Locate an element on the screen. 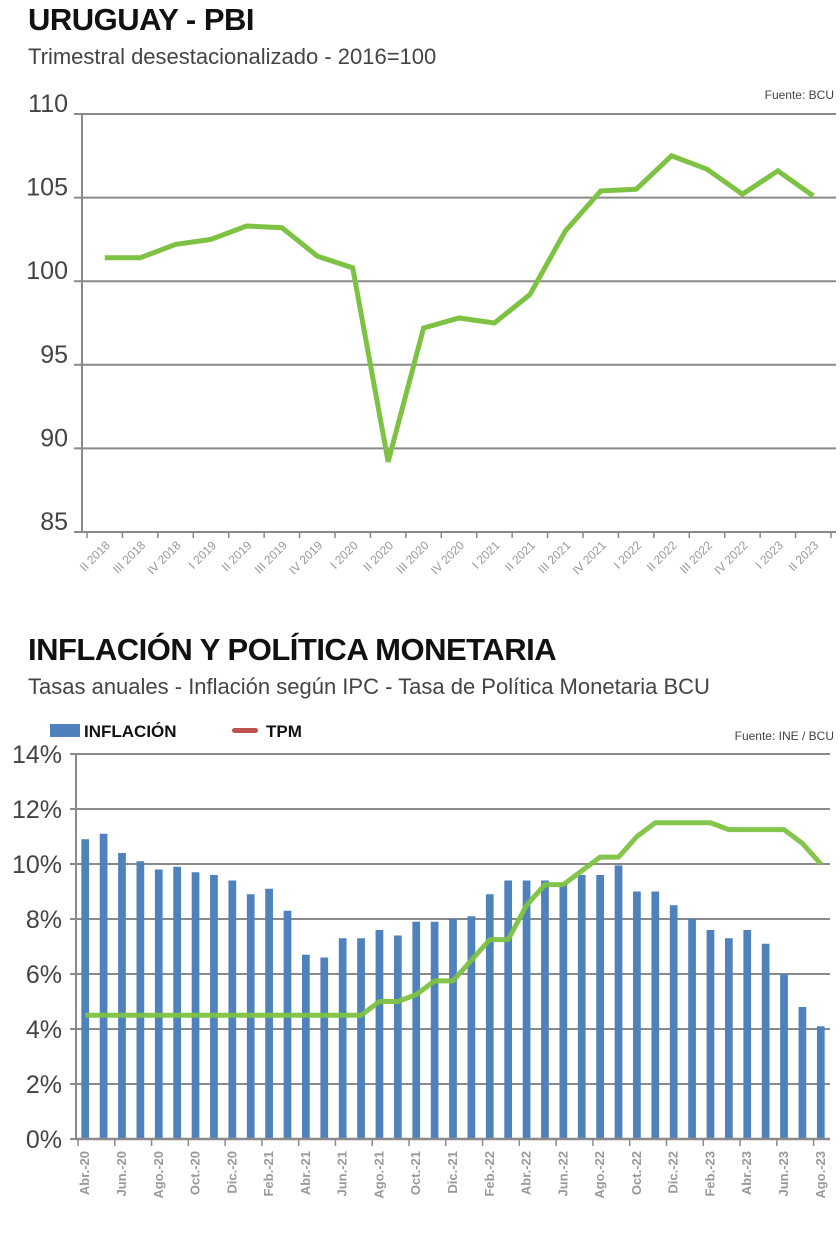 Image resolution: width=840 pixels, height=1249 pixels. x-tick-label: Ago.-21 is located at coordinates (378, 1175).